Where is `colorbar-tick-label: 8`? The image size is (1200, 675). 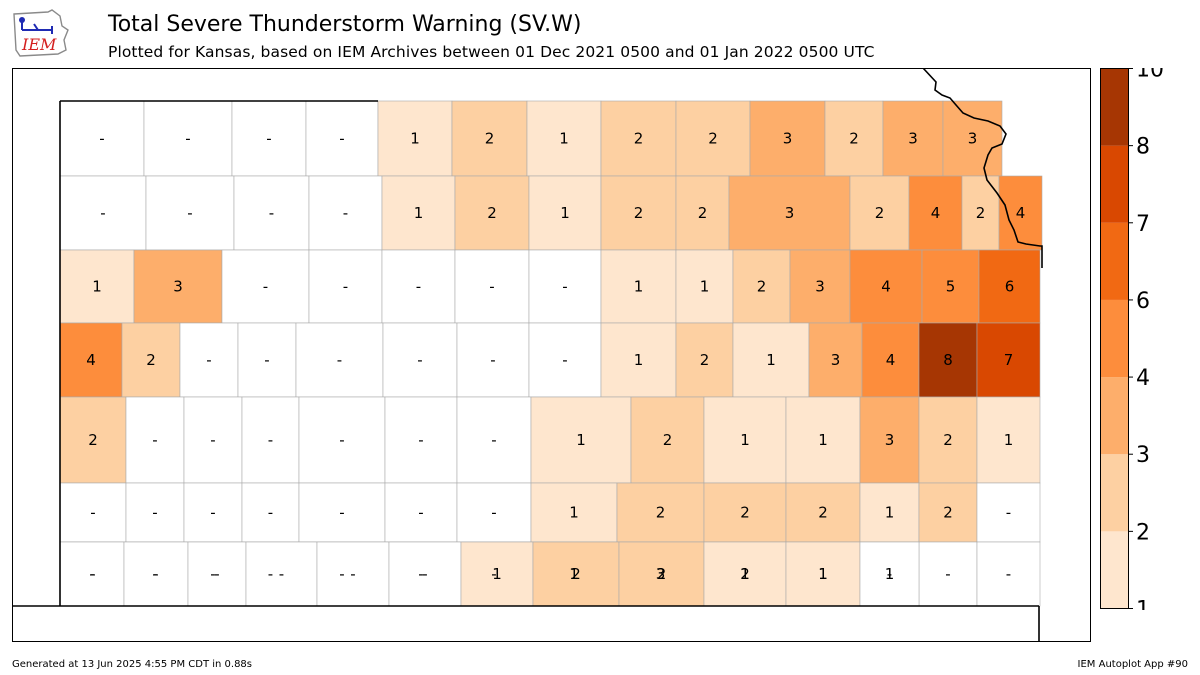 colorbar-tick-label: 8 is located at coordinates (1143, 147).